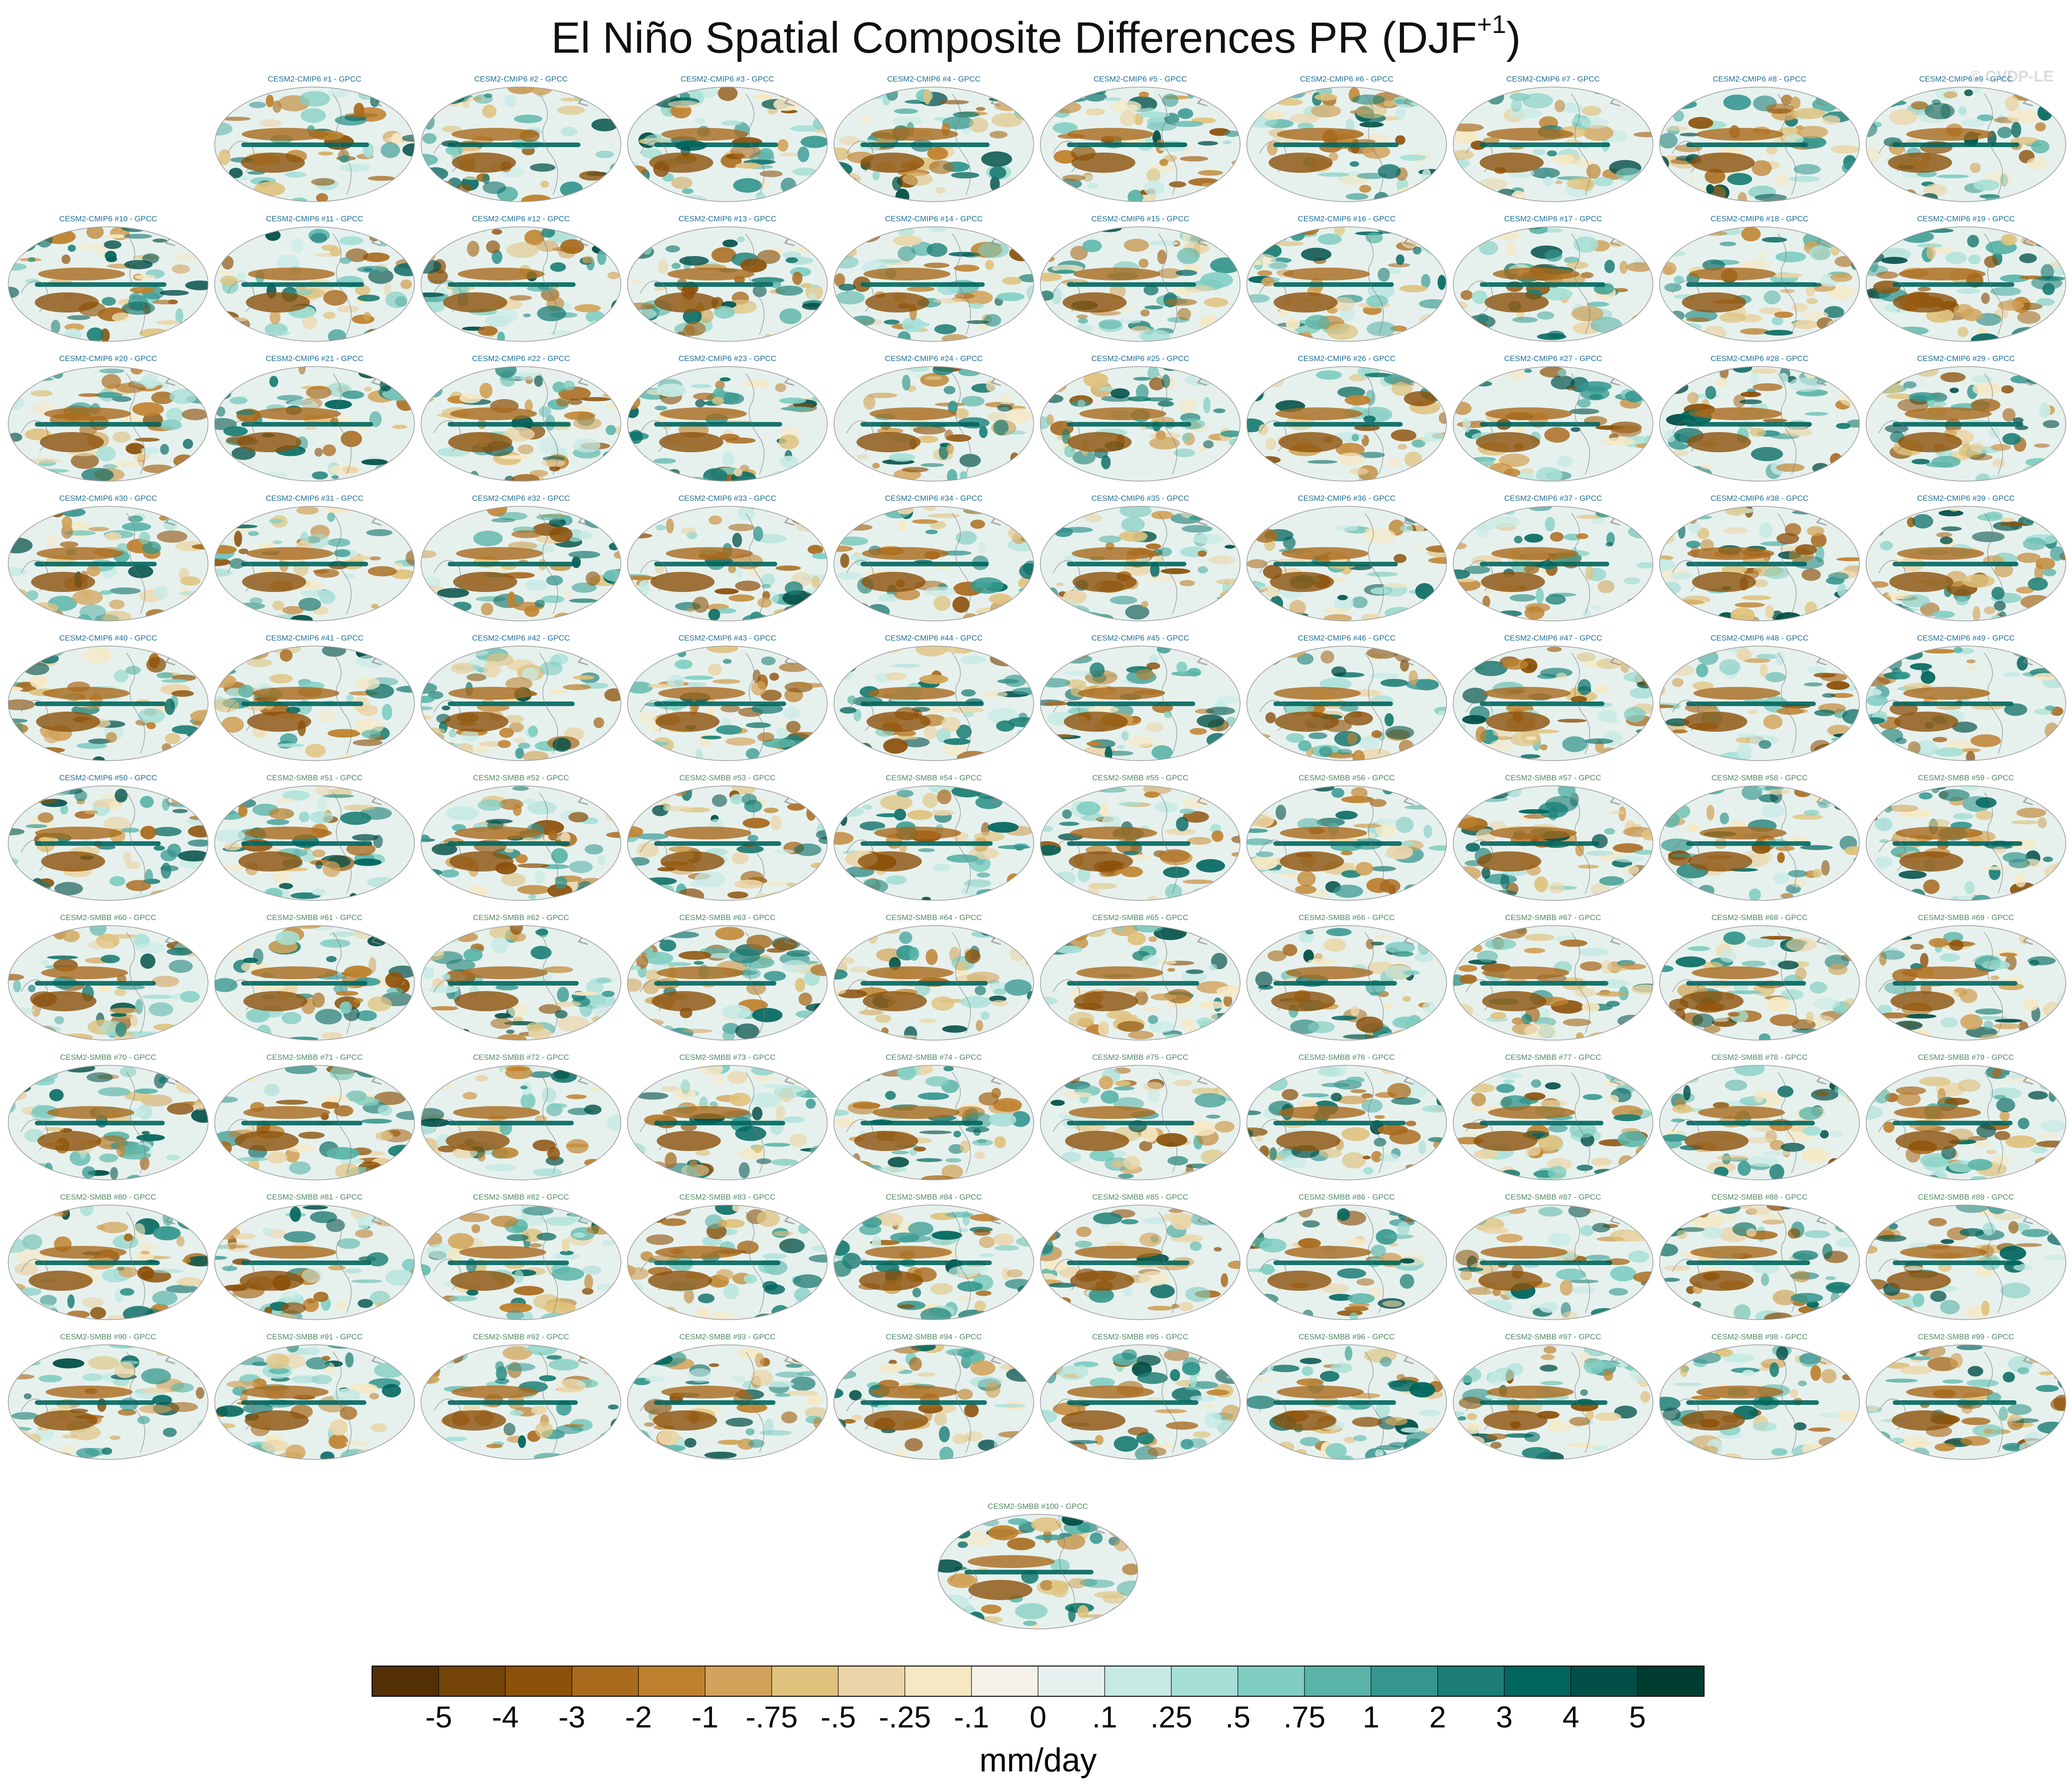 This screenshot has width=2072, height=1787. What do you see at coordinates (108, 697) in the screenshot?
I see `map-panel: CESM2-CMIP6 #40 - GPCC` at bounding box center [108, 697].